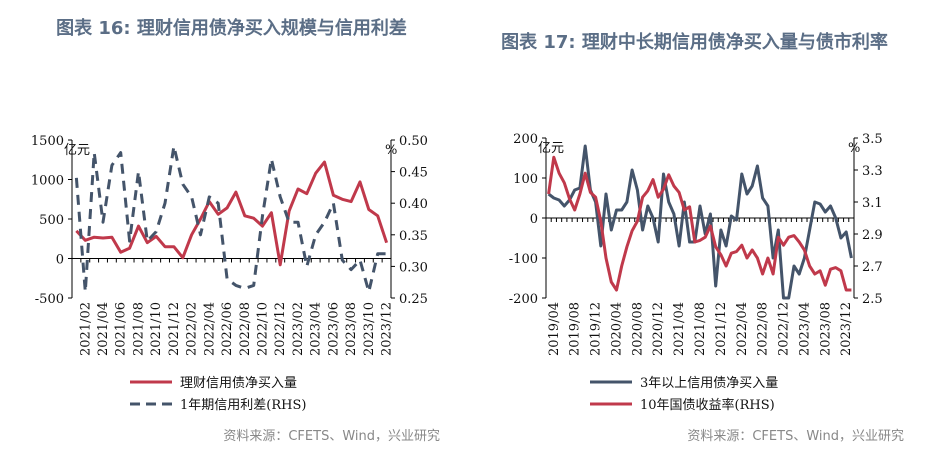 The width and height of the screenshot is (926, 458). What do you see at coordinates (231, 28) in the screenshot?
I see `chart-title-16: 图表 16: 理财信用债净买入规模与信用利差` at bounding box center [231, 28].